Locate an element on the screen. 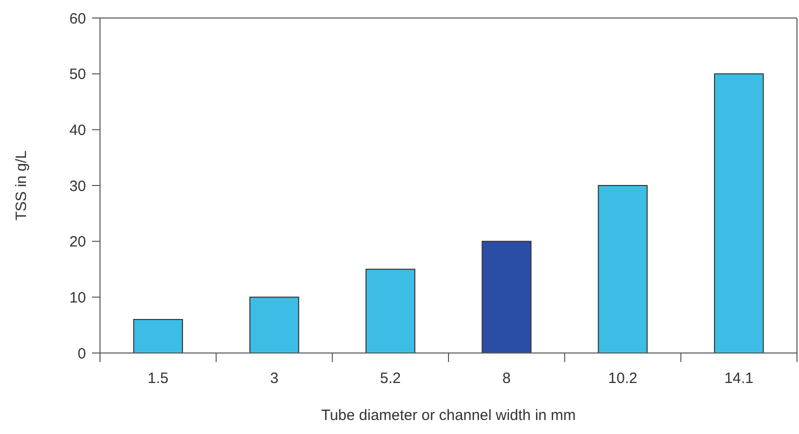  x-tick-label: 5.2 is located at coordinates (390, 378).